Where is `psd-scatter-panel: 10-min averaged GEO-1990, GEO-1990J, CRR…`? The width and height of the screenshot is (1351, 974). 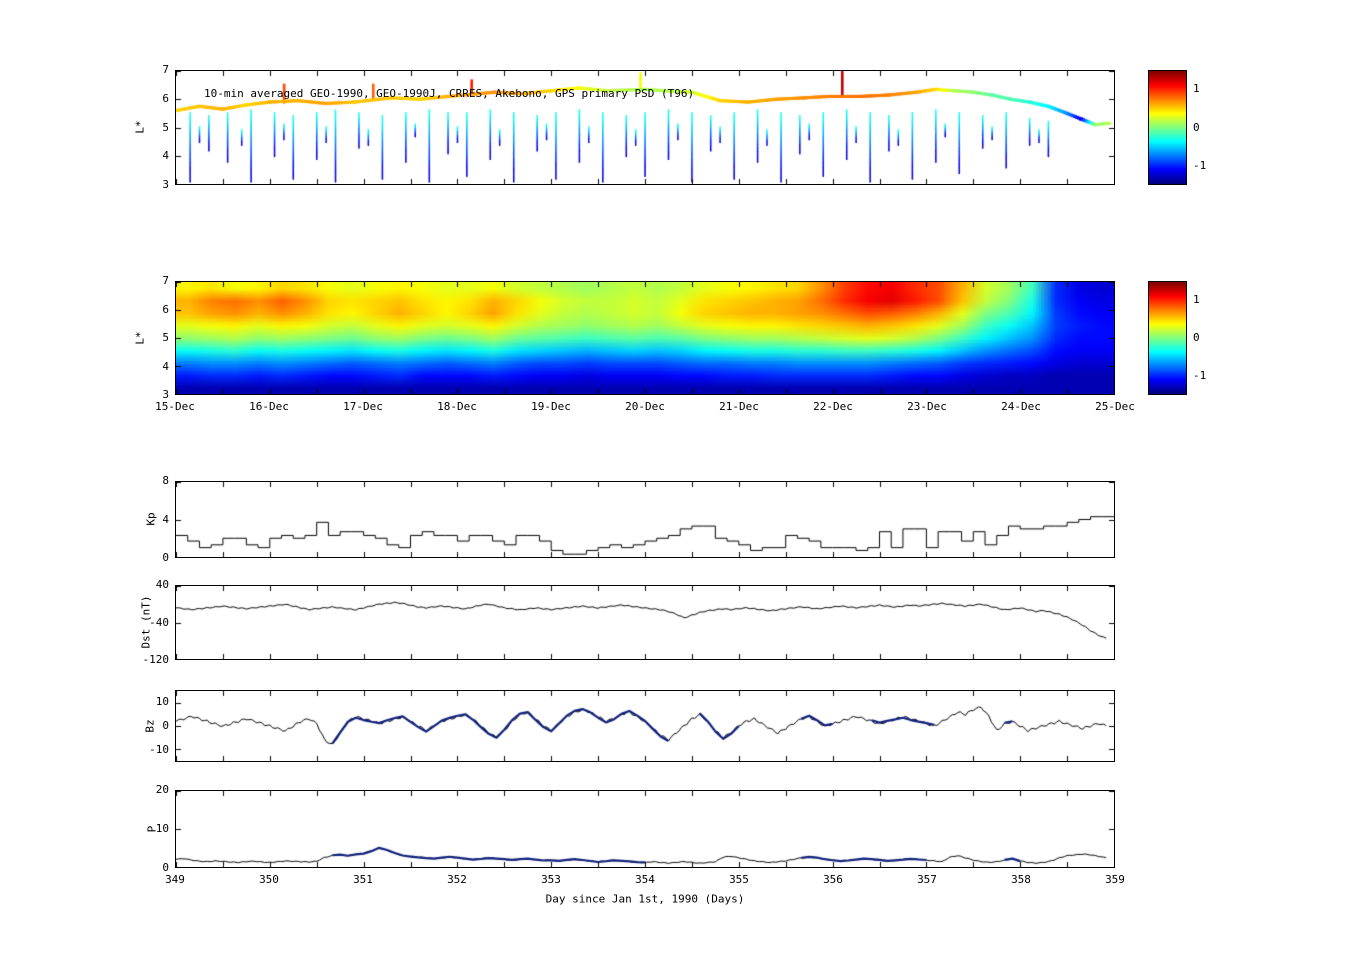
psd-scatter-panel: 10-min averaged GEO-1990, GEO-1990J, CRR… is located at coordinates (645, 127).